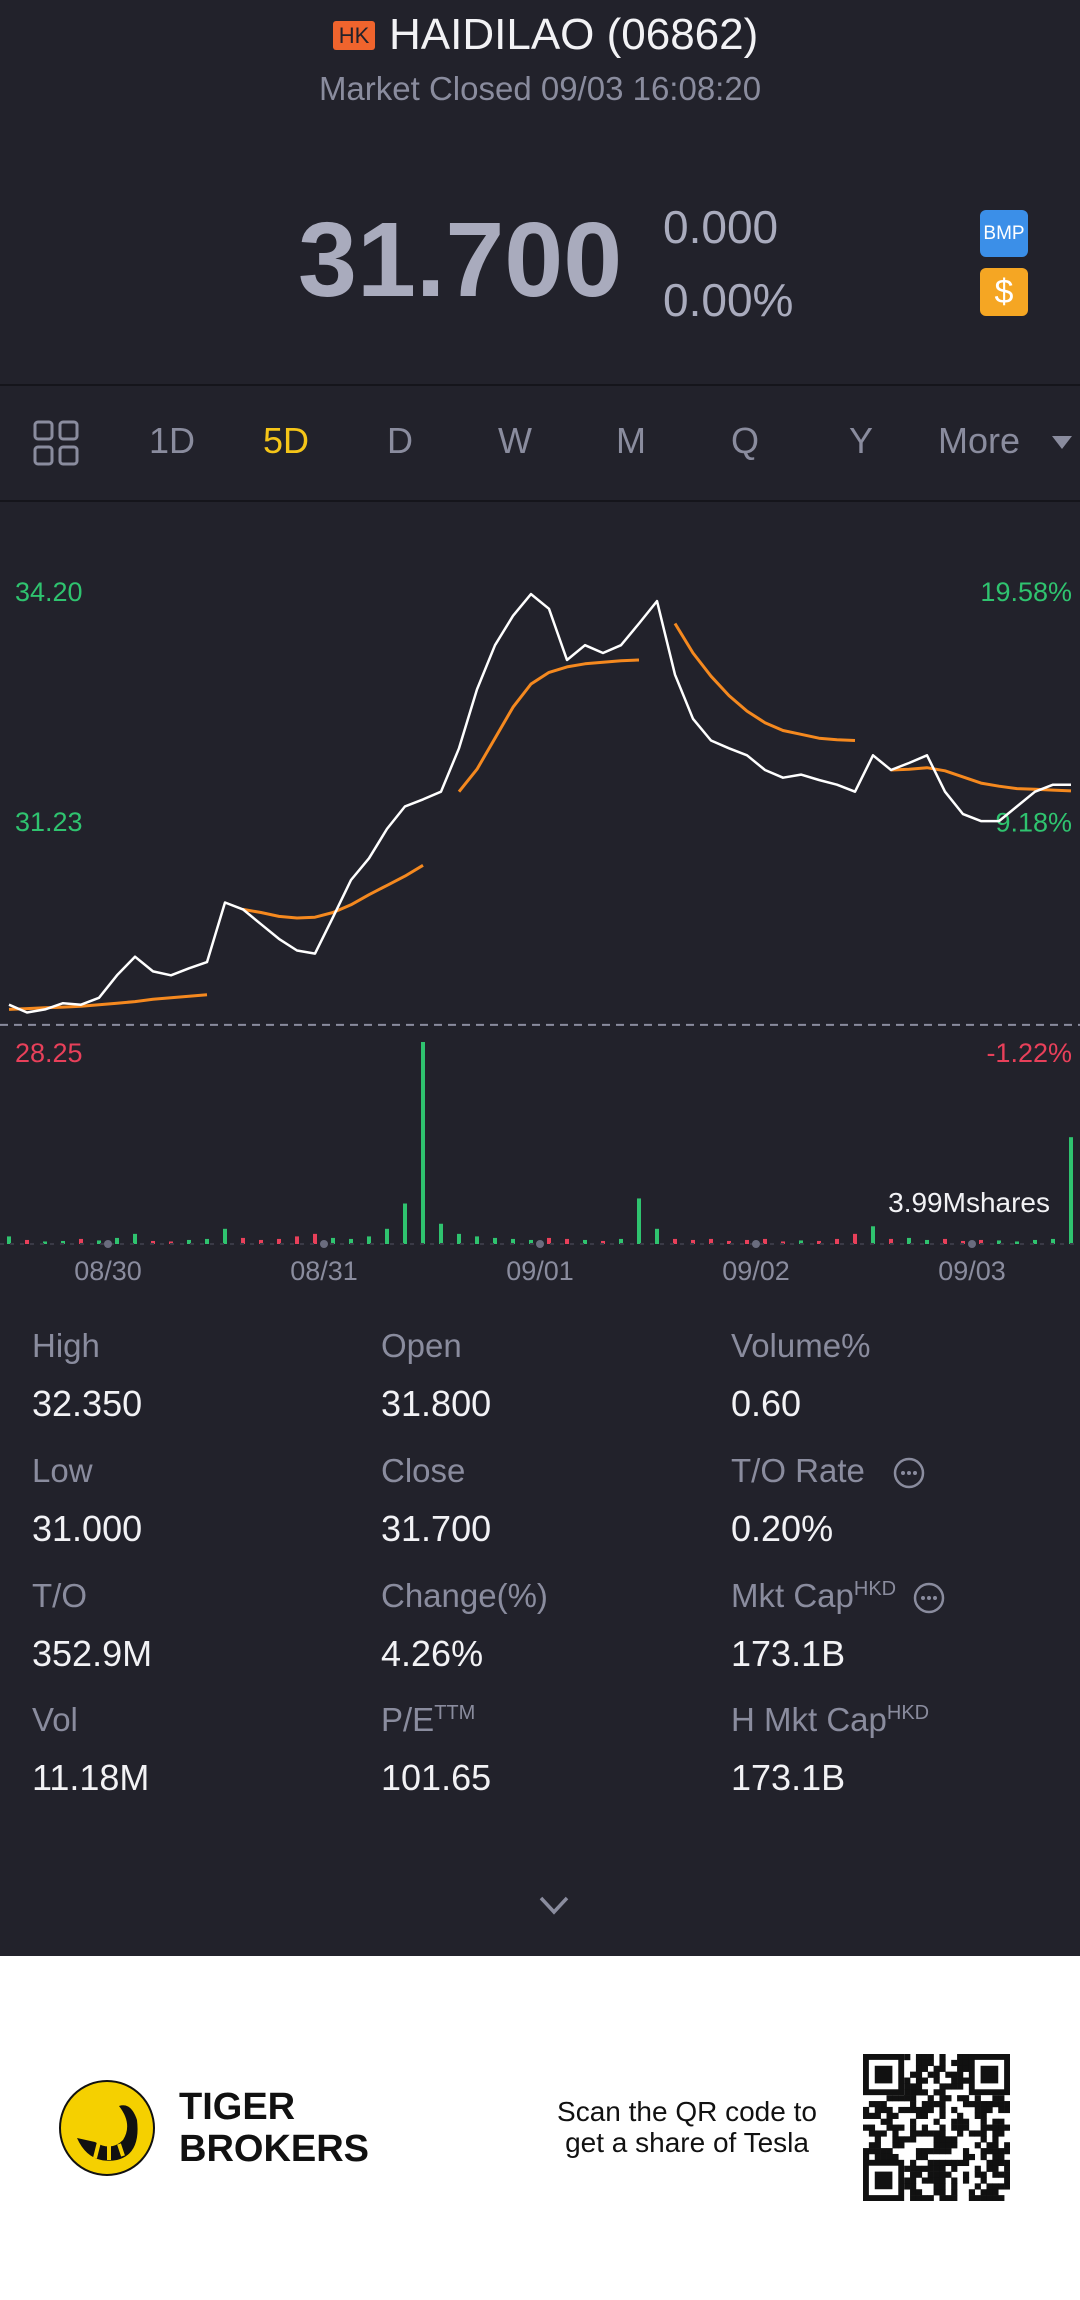 The image size is (1080, 2300). Describe the element at coordinates (540, 1271) in the screenshot. I see `x-tick-label: 09/01` at that location.